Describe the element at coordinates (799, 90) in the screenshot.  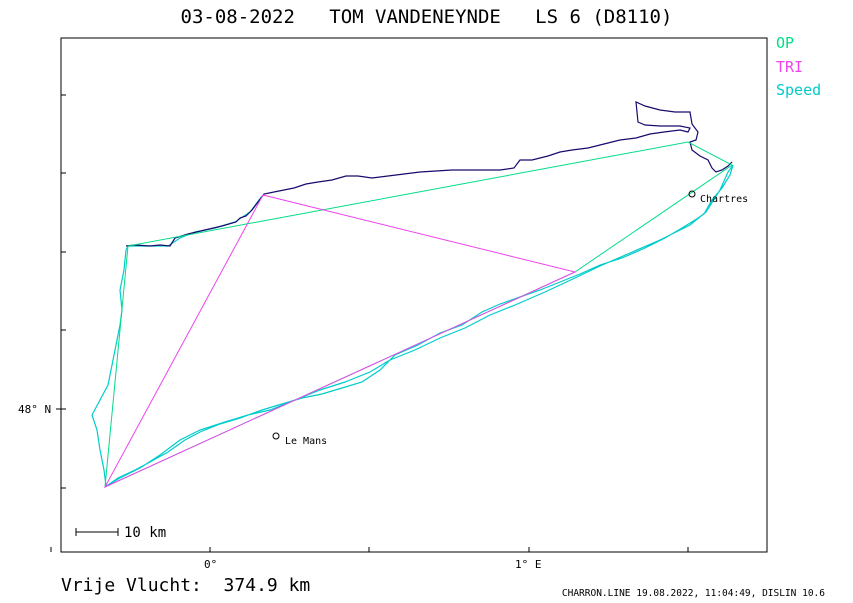
I see `legend-speed: Speed` at that location.